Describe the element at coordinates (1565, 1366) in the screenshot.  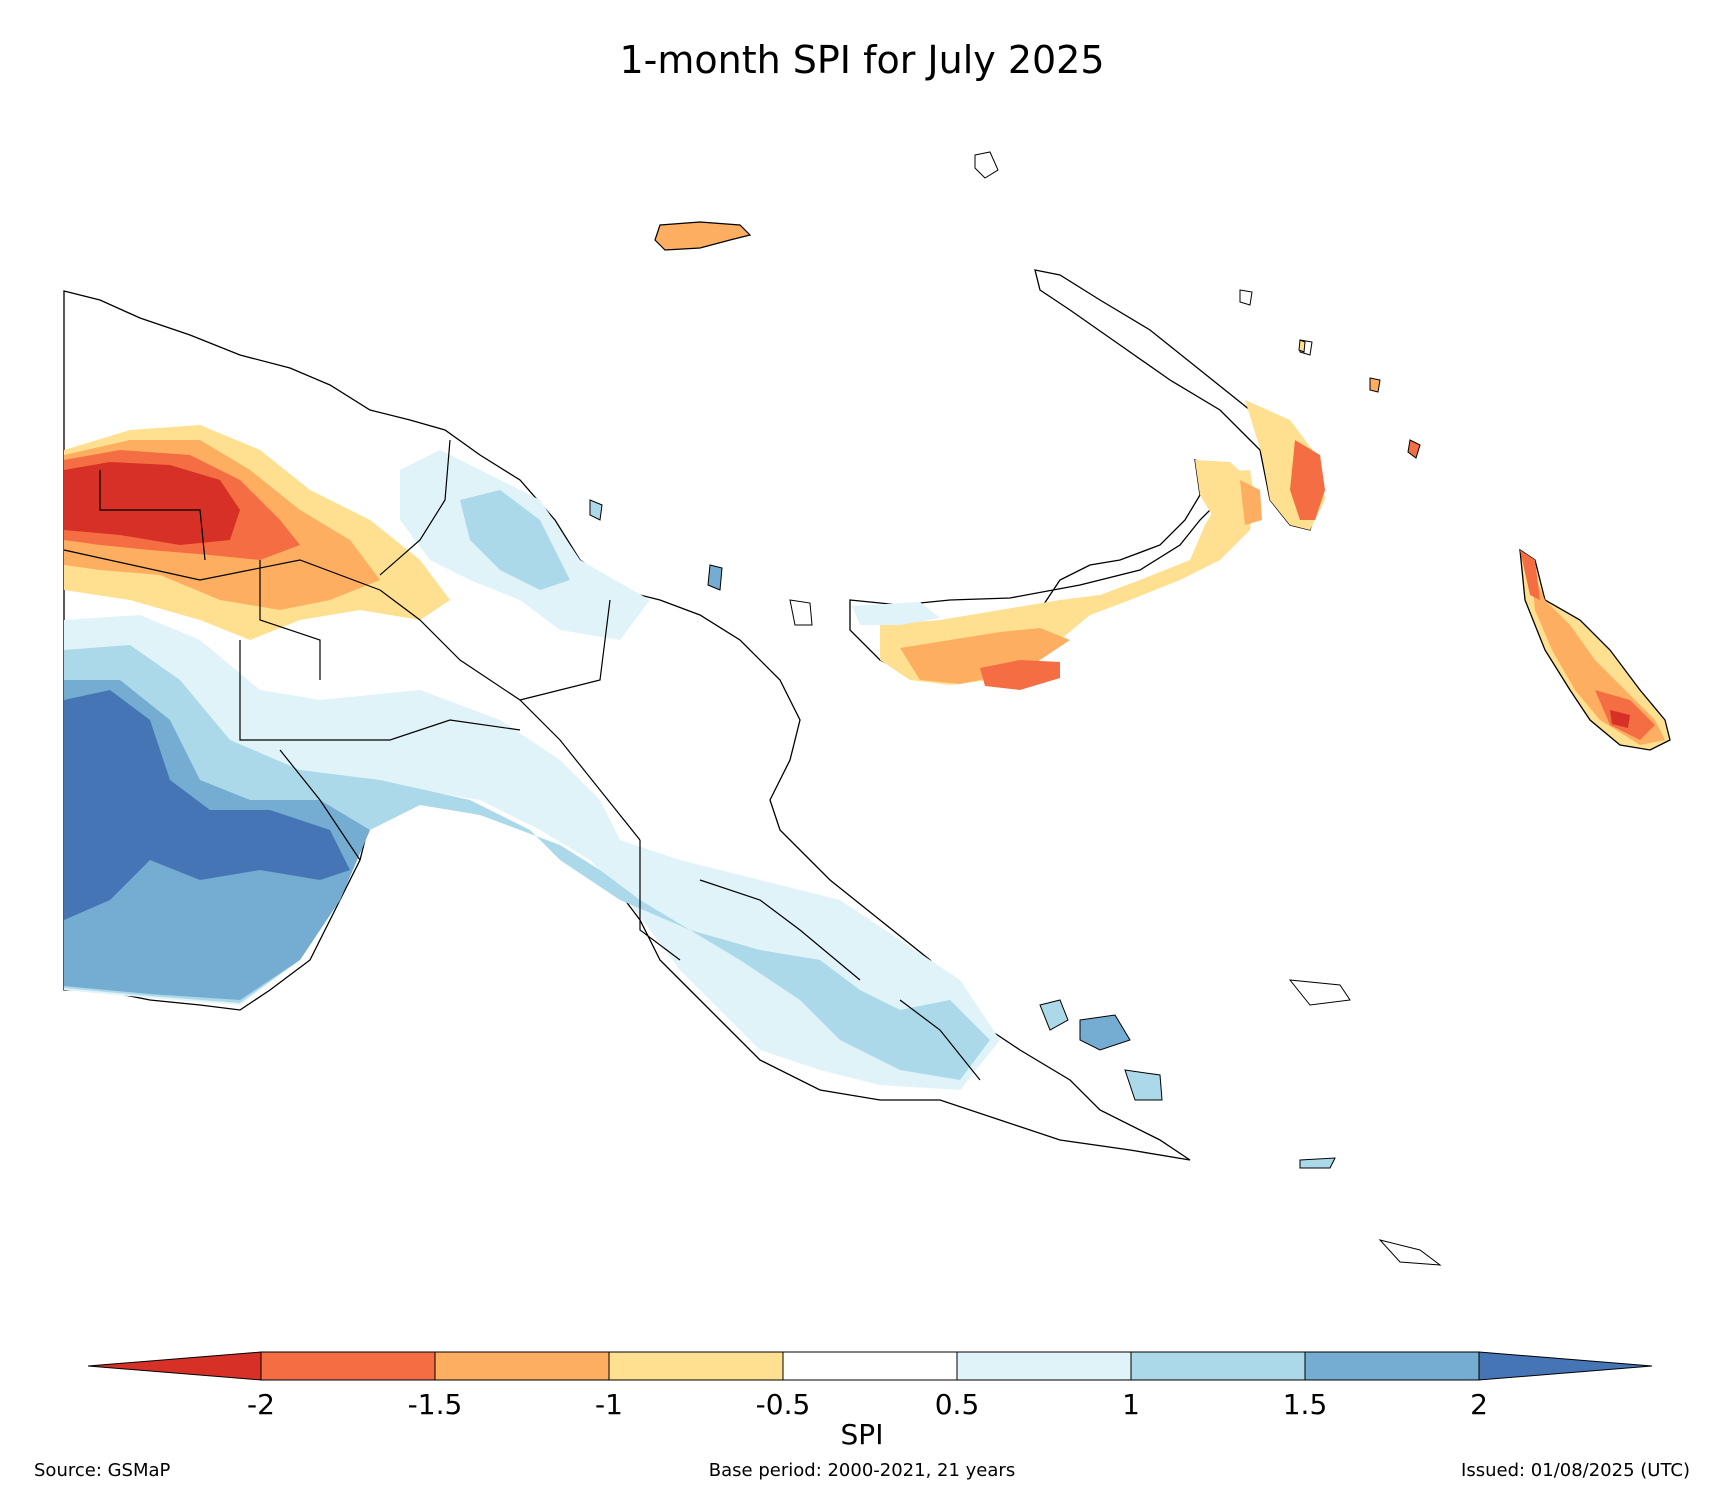
I see `colorbar-extend-high` at that location.